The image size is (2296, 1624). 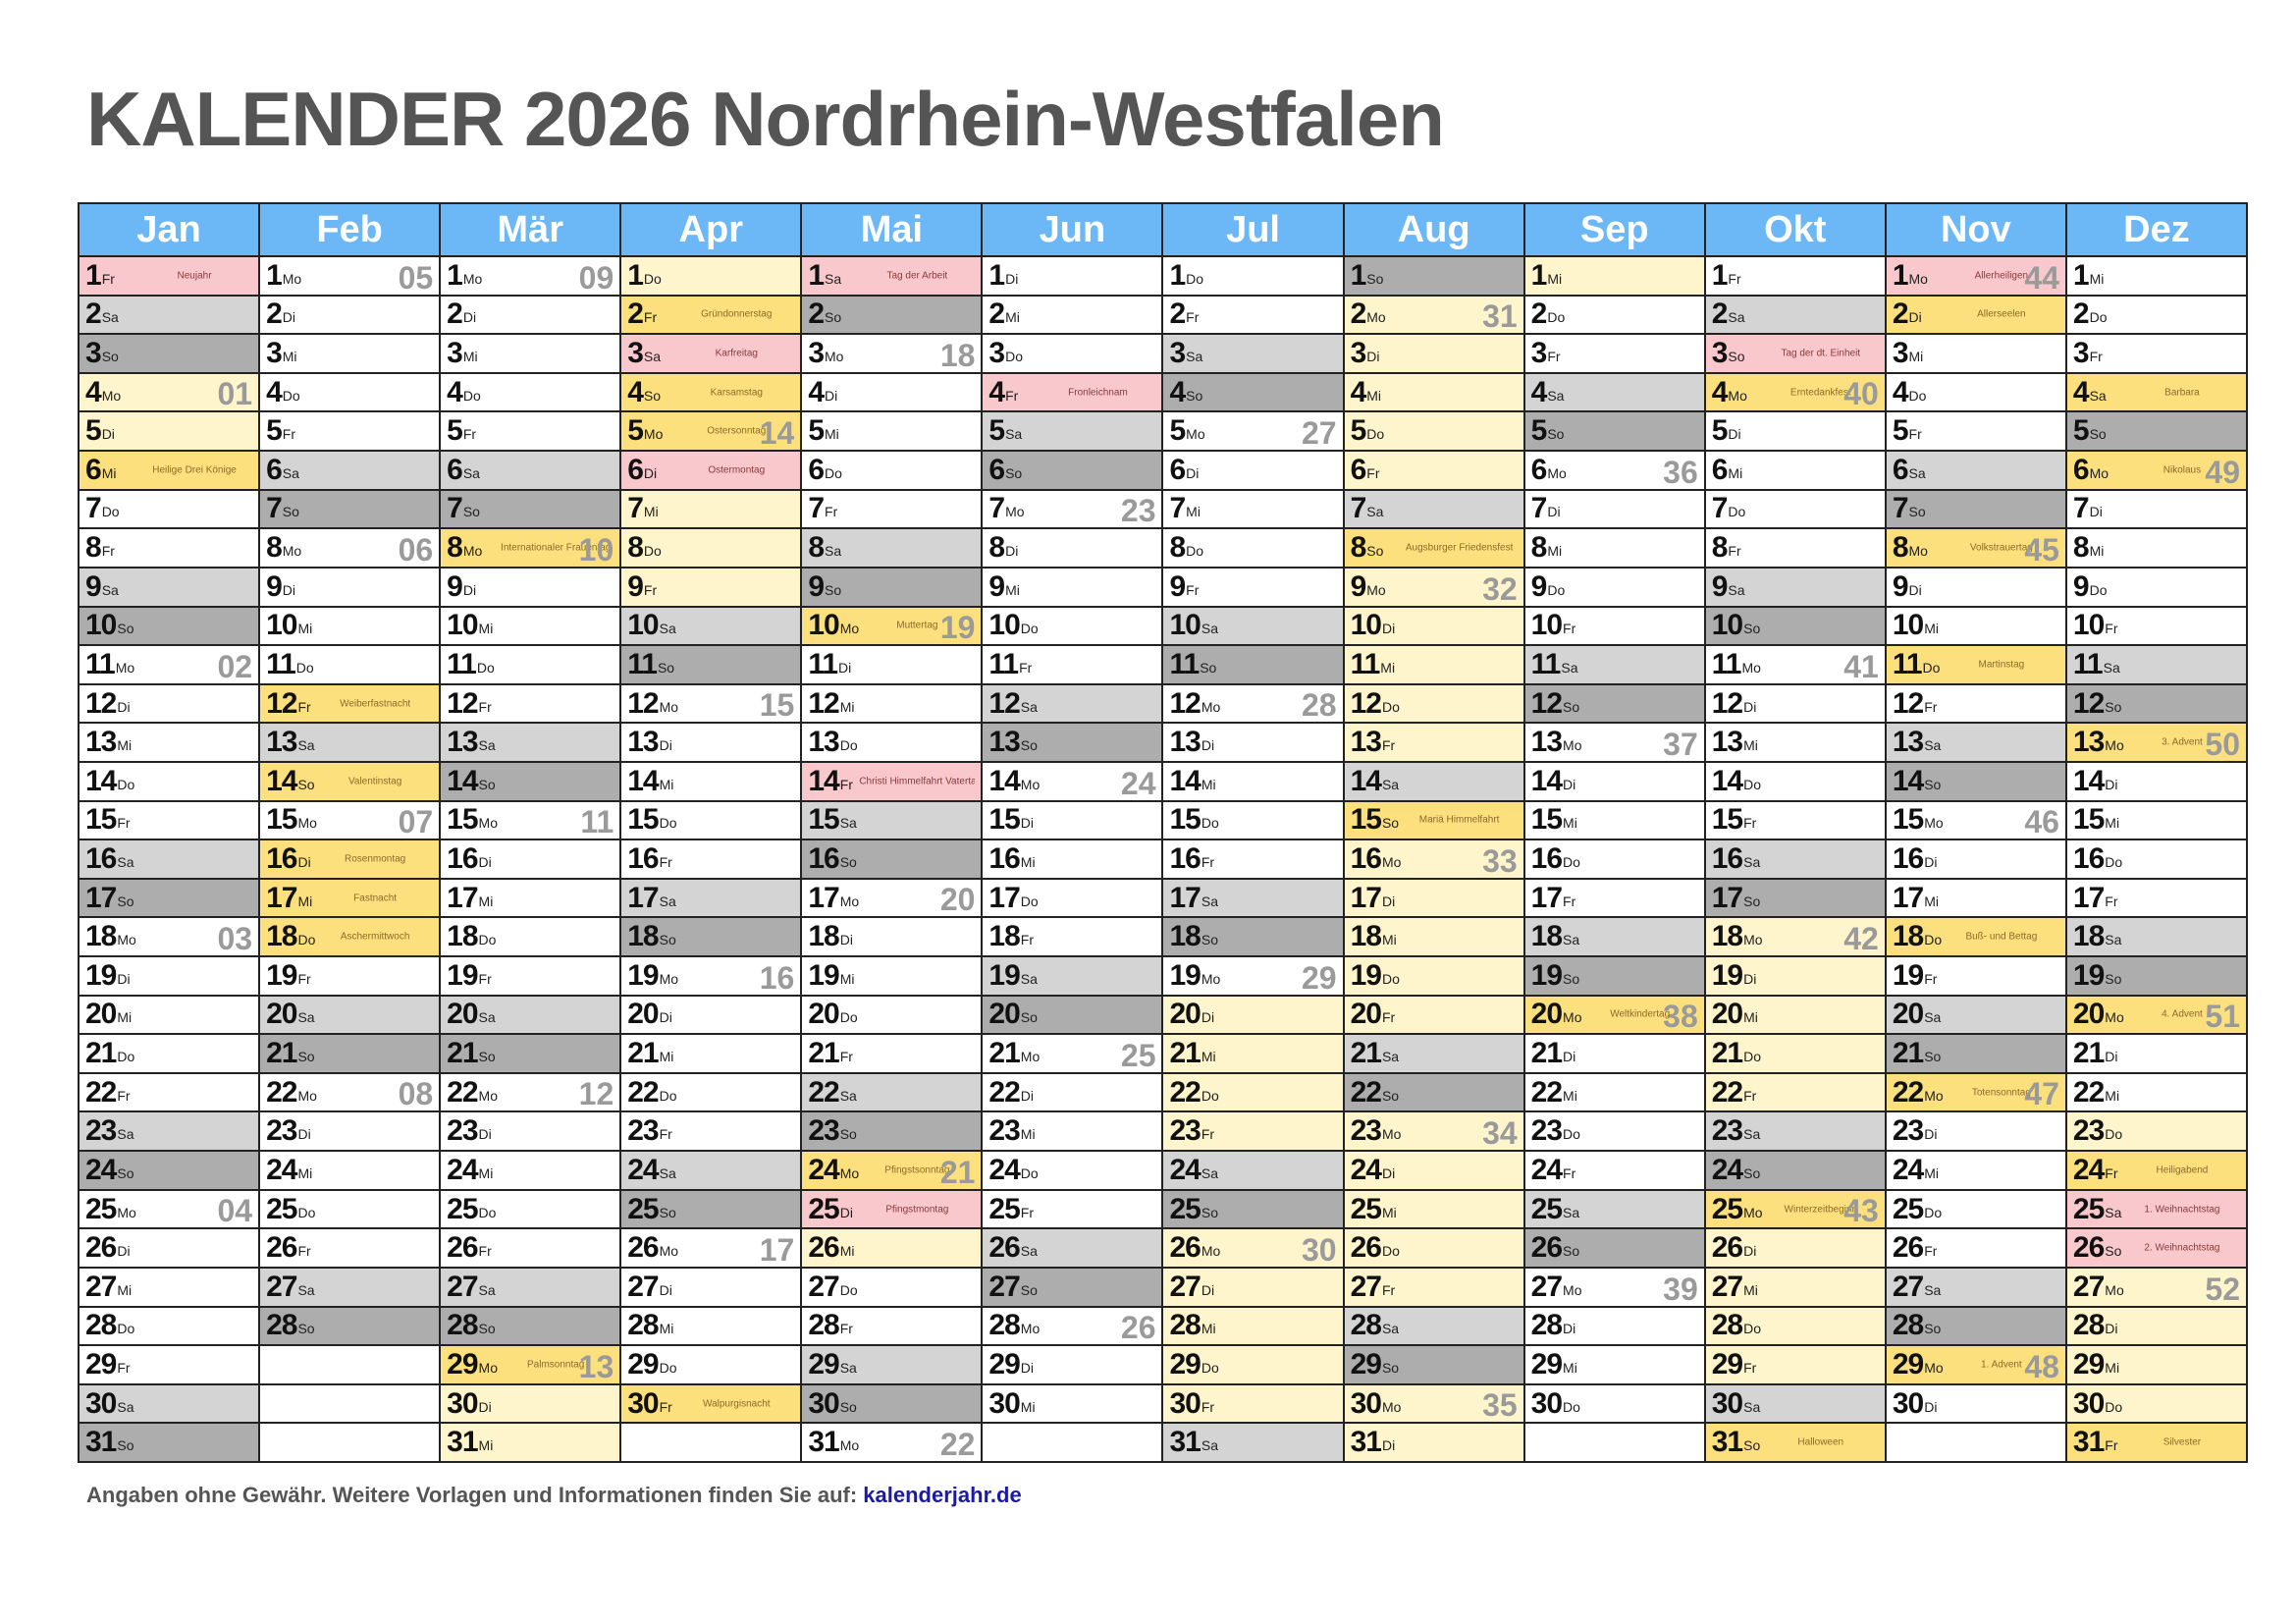 What do you see at coordinates (1072, 354) in the screenshot?
I see `day-cell: 3 Do` at bounding box center [1072, 354].